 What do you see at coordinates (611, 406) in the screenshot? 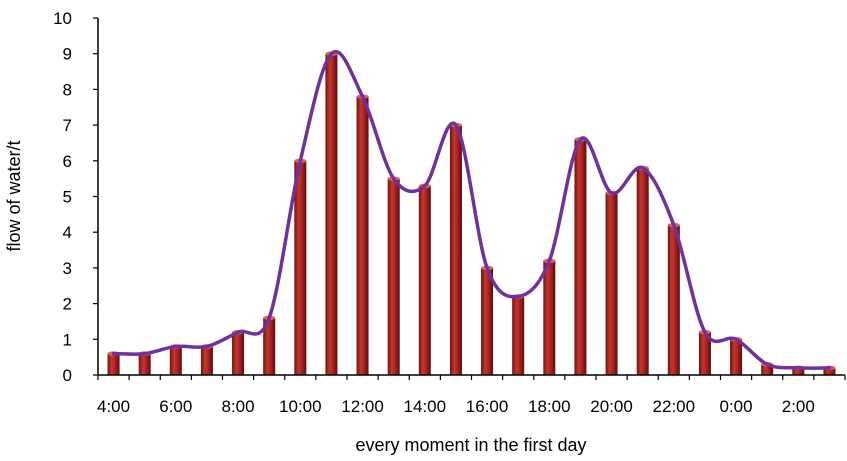
I see `x-tick-label: 20:00` at bounding box center [611, 406].